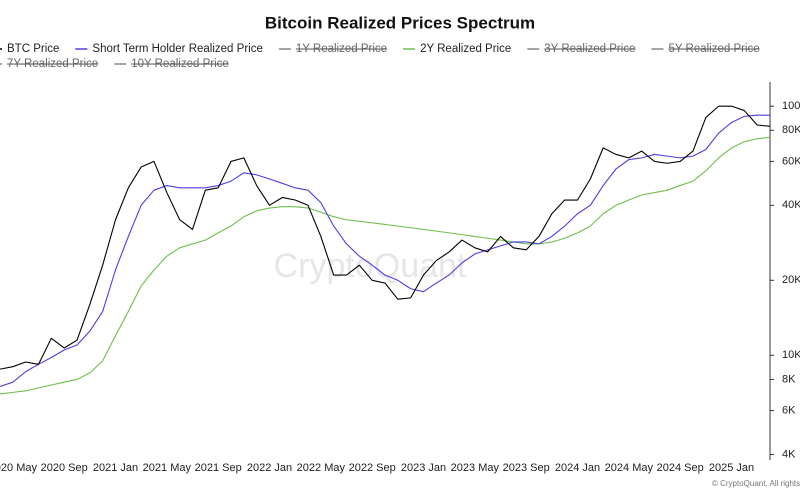  Describe the element at coordinates (589, 49) in the screenshot. I see `legend-label: 3Y Realized Price` at that location.